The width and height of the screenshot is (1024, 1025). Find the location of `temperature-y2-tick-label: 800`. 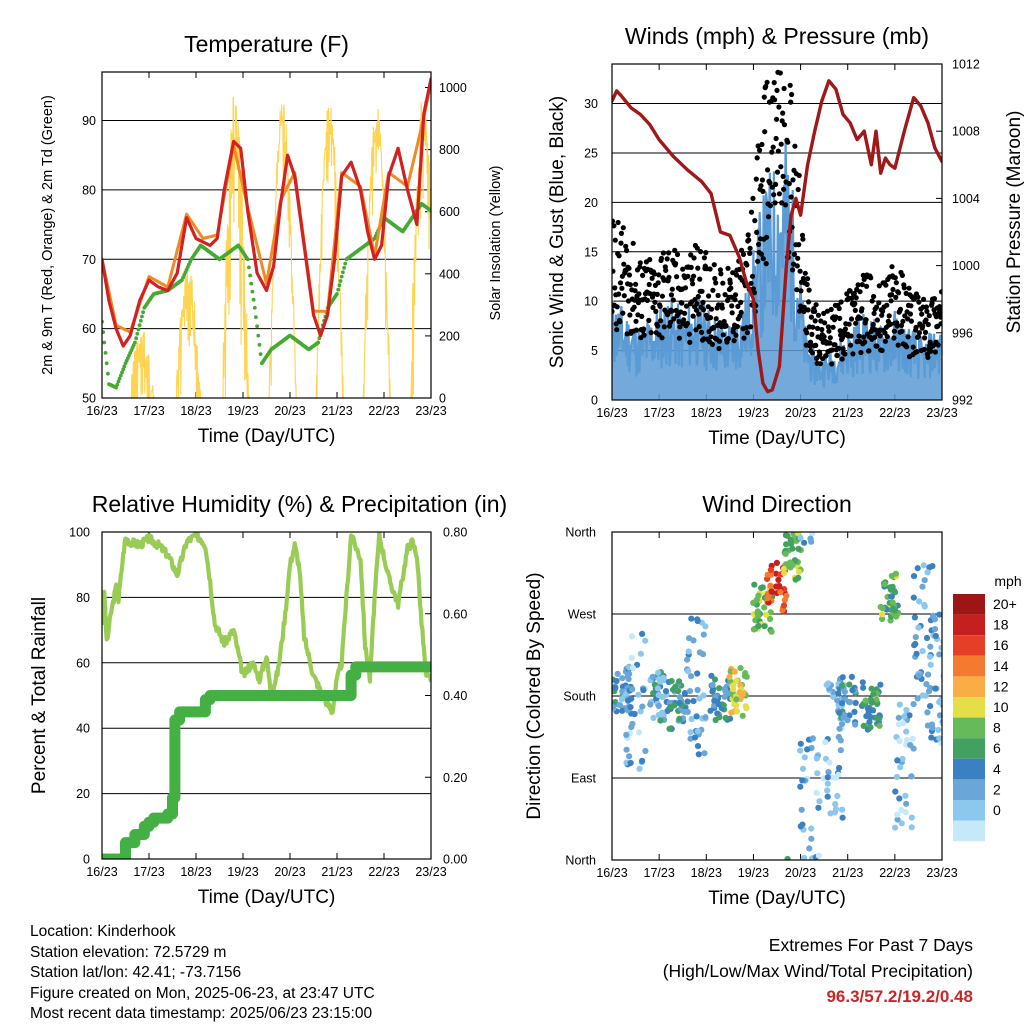

temperature-y2-tick-label: 800 is located at coordinates (449, 150).